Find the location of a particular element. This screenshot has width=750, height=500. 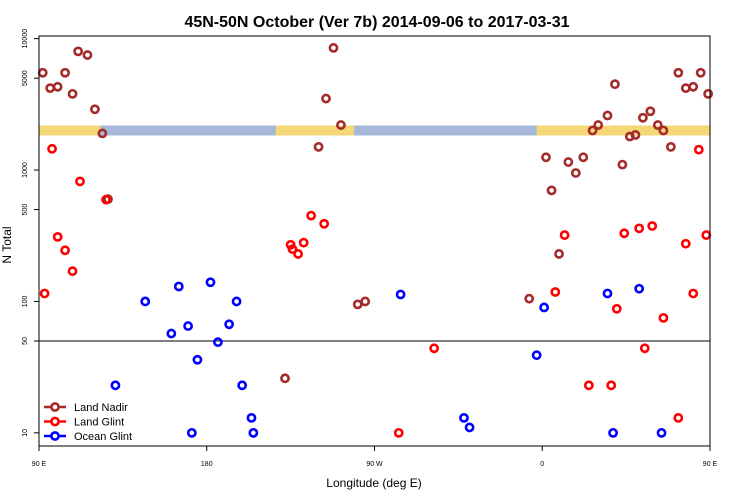

y-tick-label: 10 is located at coordinates (25, 433).